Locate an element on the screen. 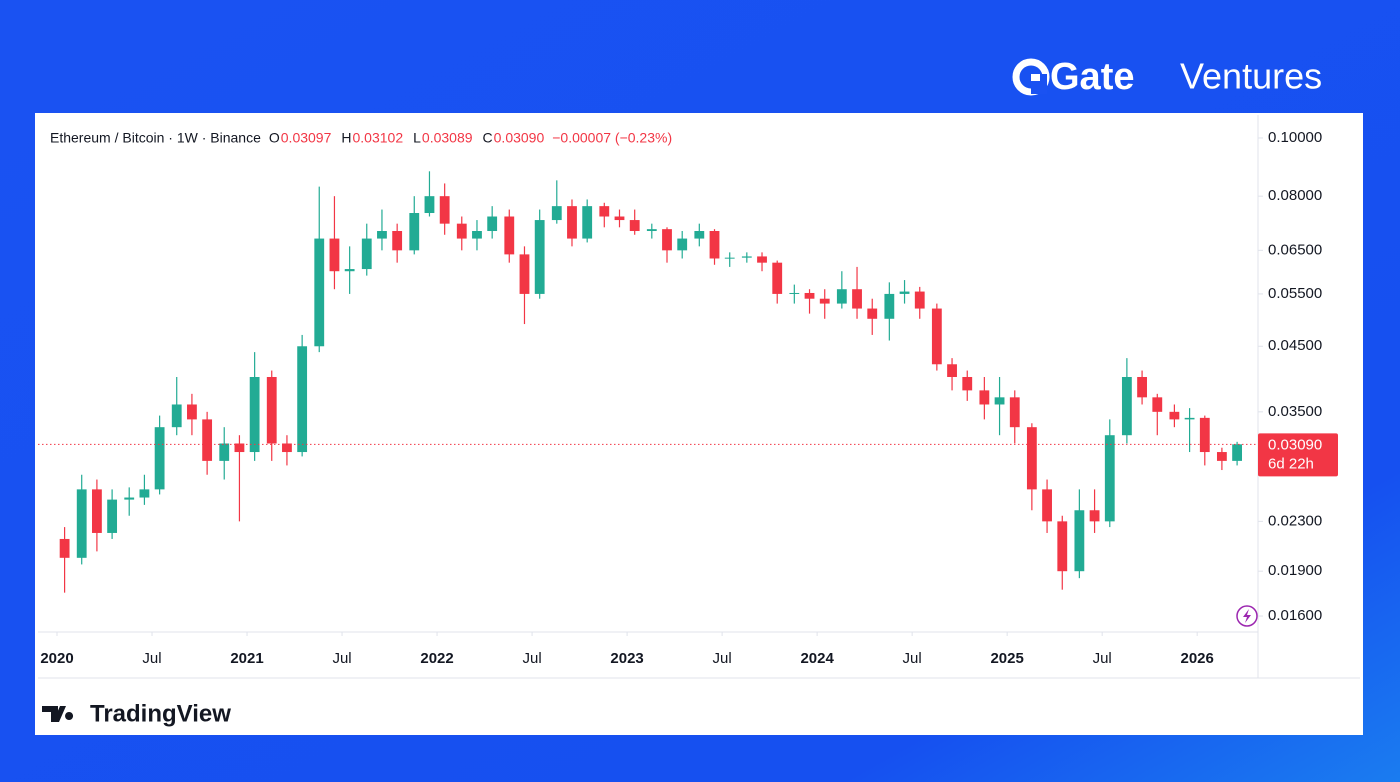  ohlc-label: O is located at coordinates (274, 138).